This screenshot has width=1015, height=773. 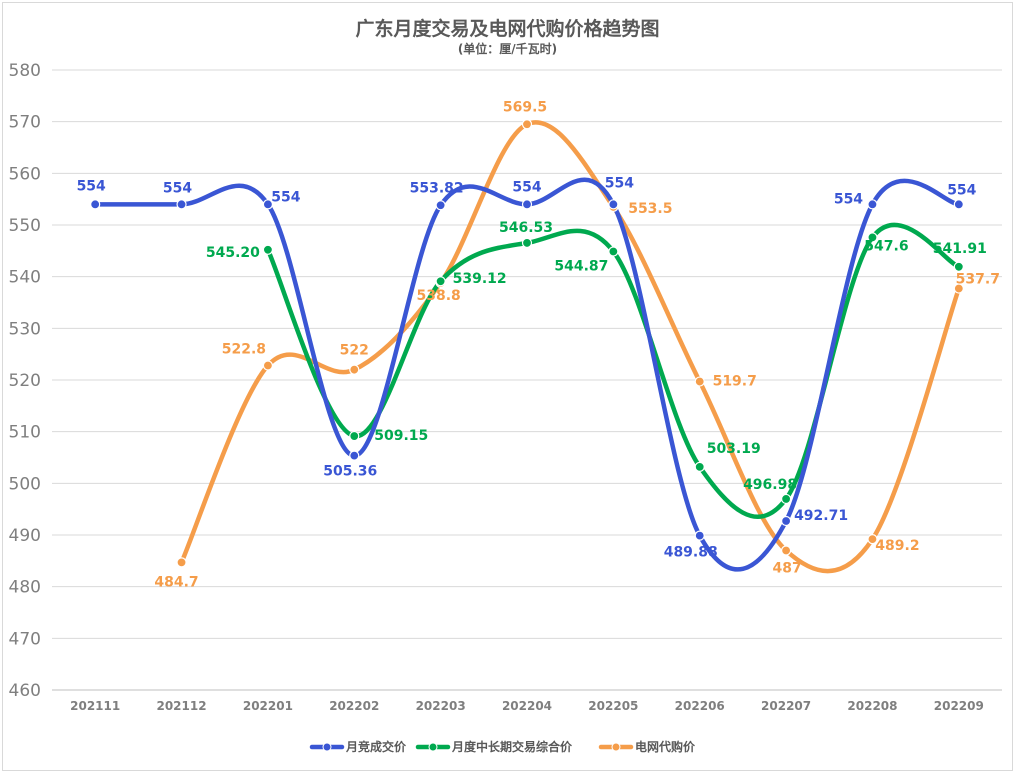 I want to click on y-tick-label: 560, so click(x=25, y=174).